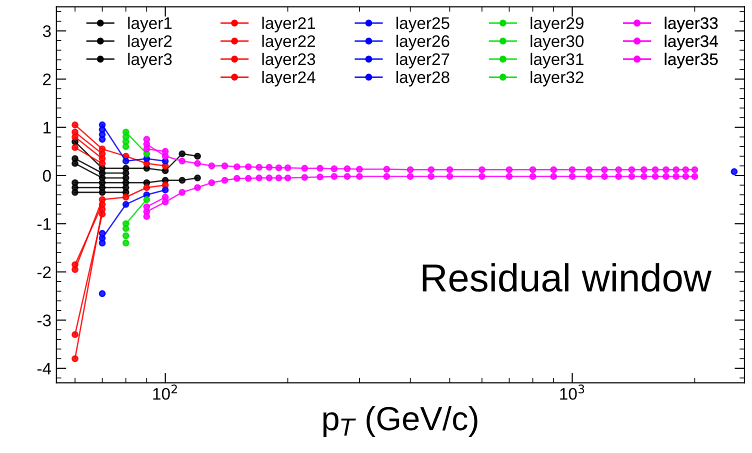  Describe the element at coordinates (691, 42) in the screenshot. I see `legend-label: layer34` at that location.